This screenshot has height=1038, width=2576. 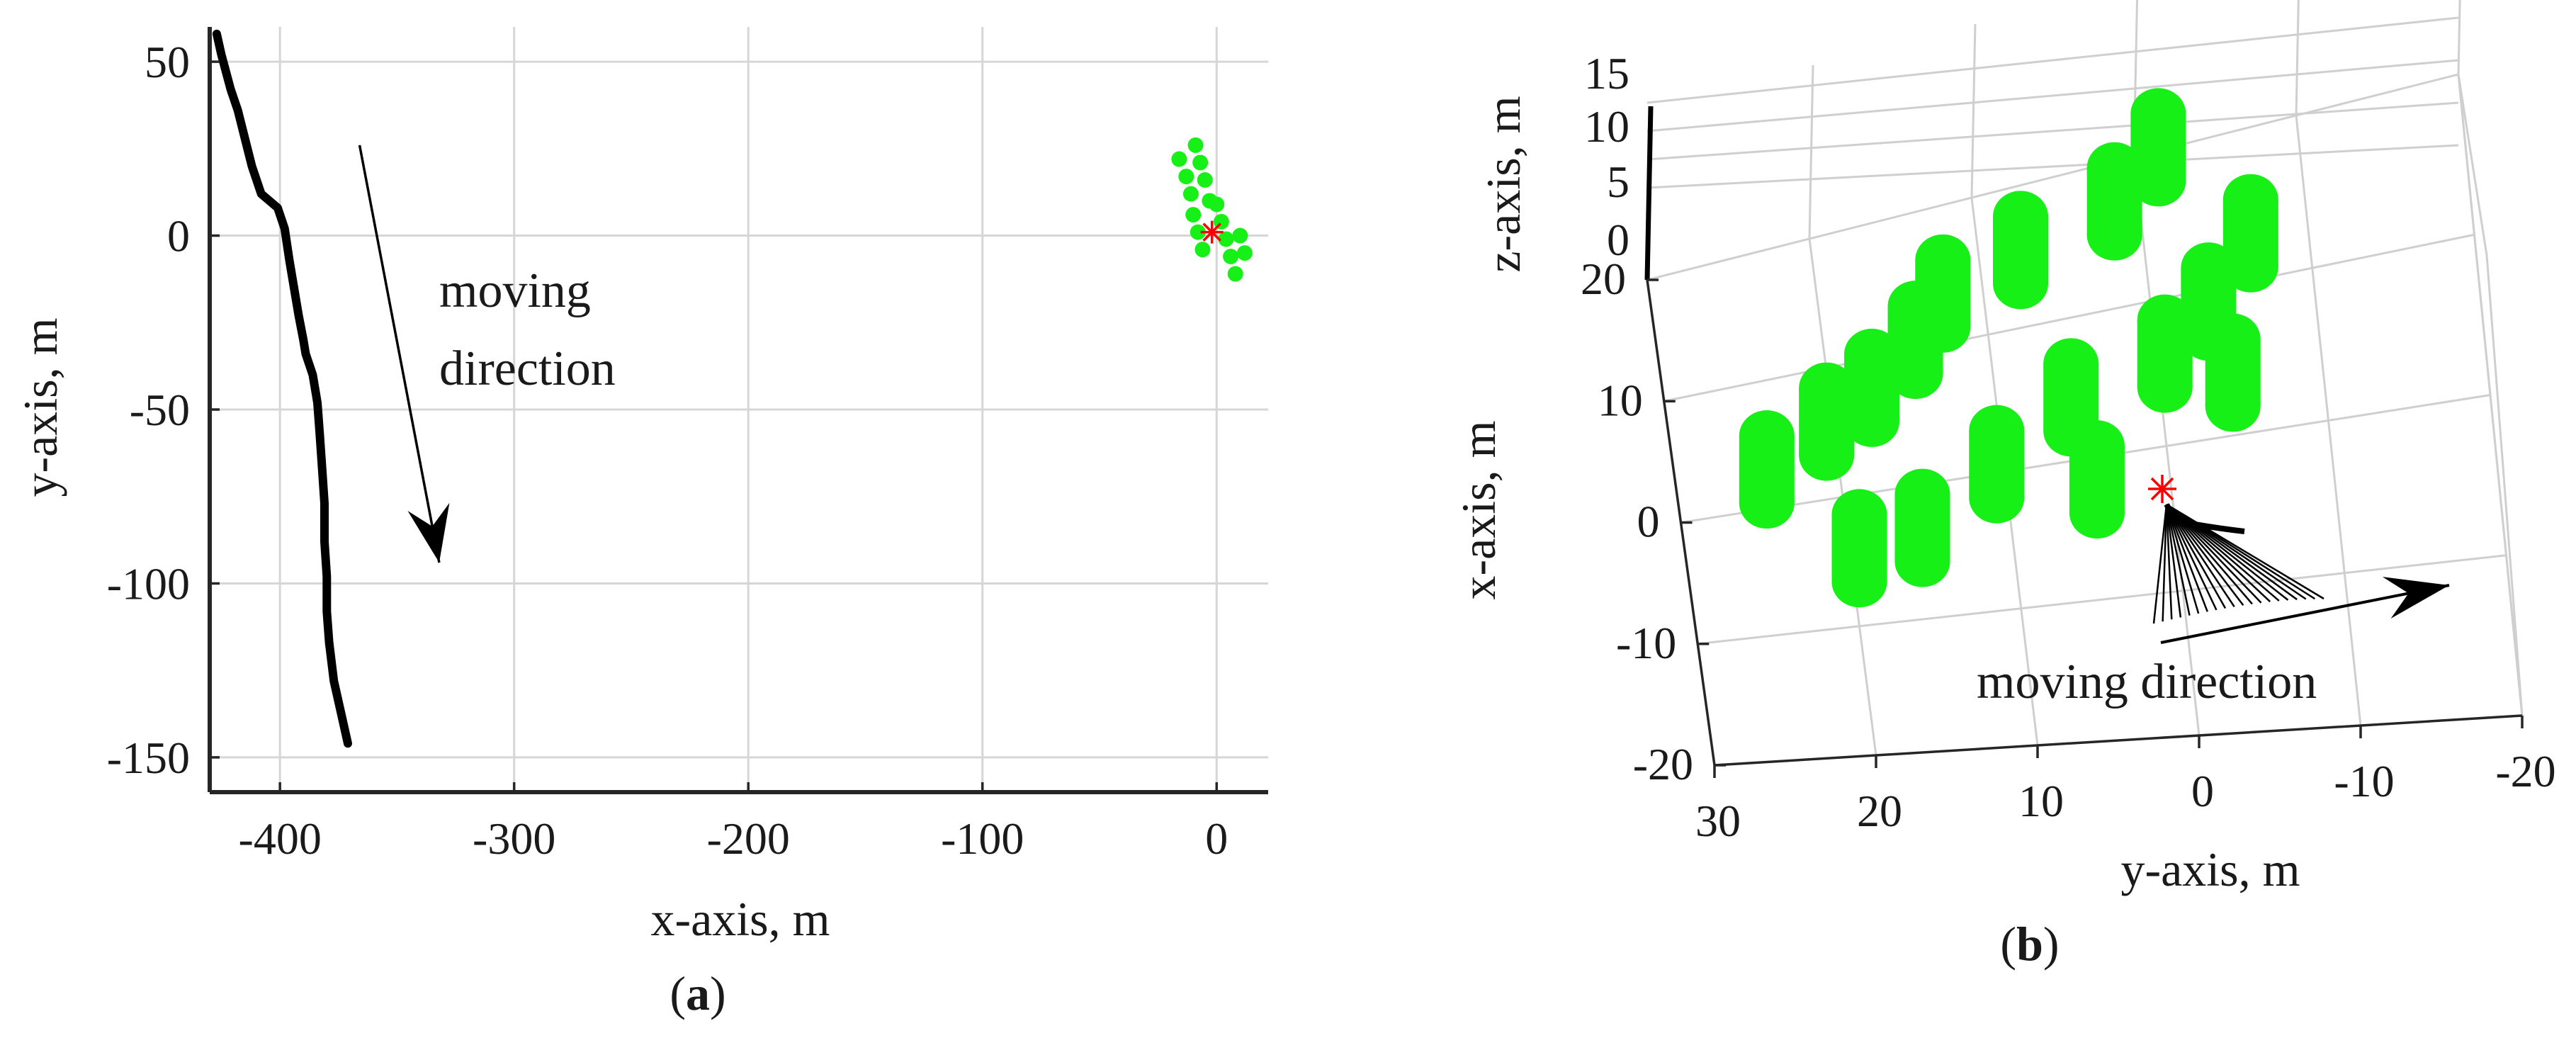 What do you see at coordinates (160, 410) in the screenshot?
I see `panel-a-y-tick-label: -50` at bounding box center [160, 410].